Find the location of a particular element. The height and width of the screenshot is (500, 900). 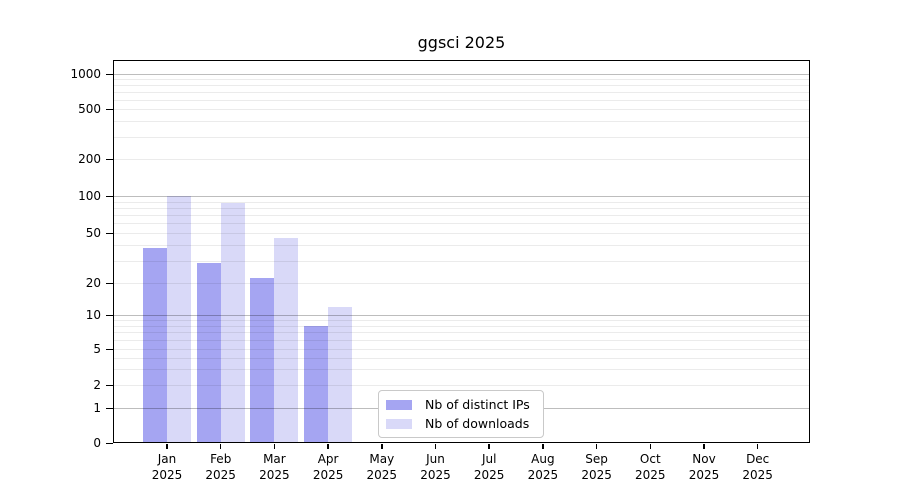

y-tick-label: 500 is located at coordinates (89, 109).